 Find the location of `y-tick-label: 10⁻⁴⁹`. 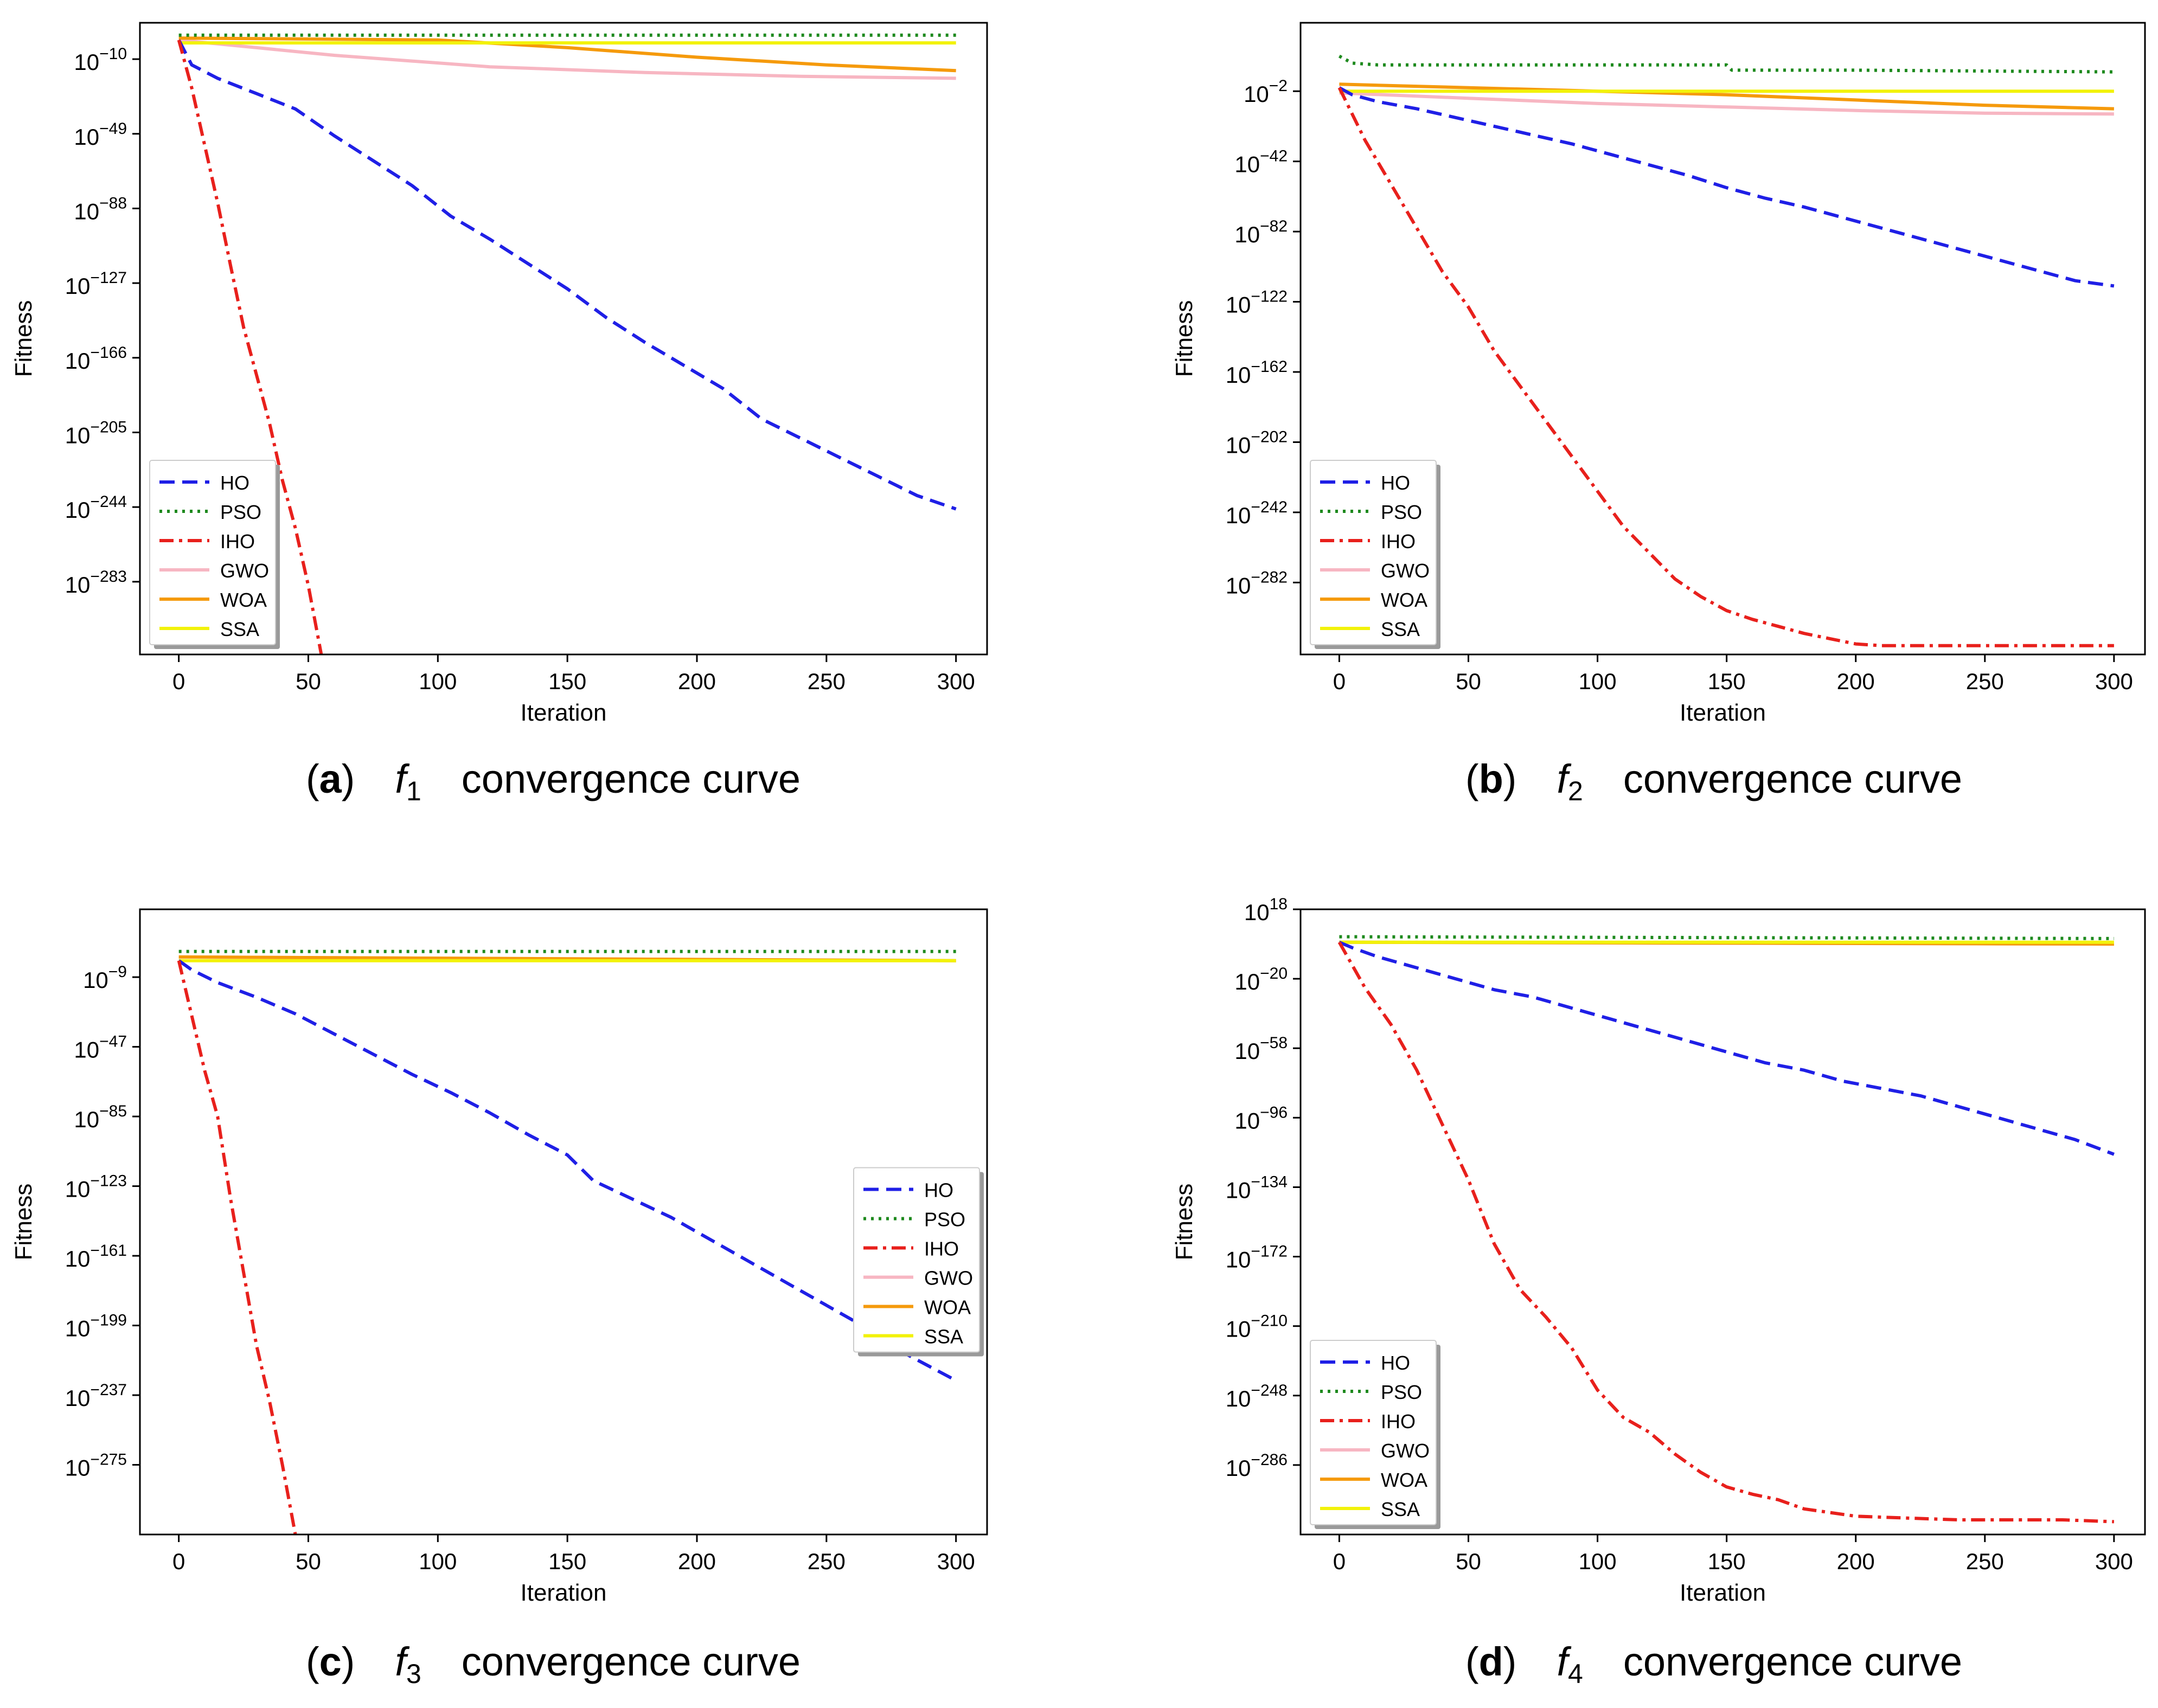

y-tick-label: 10⁻⁴⁹ is located at coordinates (101, 135).